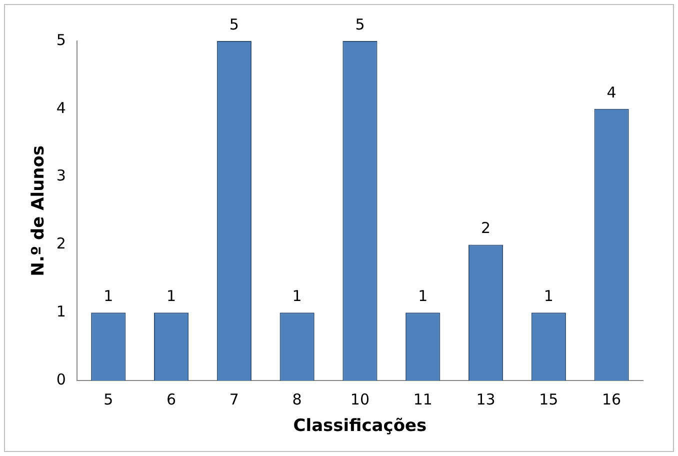  Describe the element at coordinates (234, 399) in the screenshot. I see `x-tick-label: 7` at that location.